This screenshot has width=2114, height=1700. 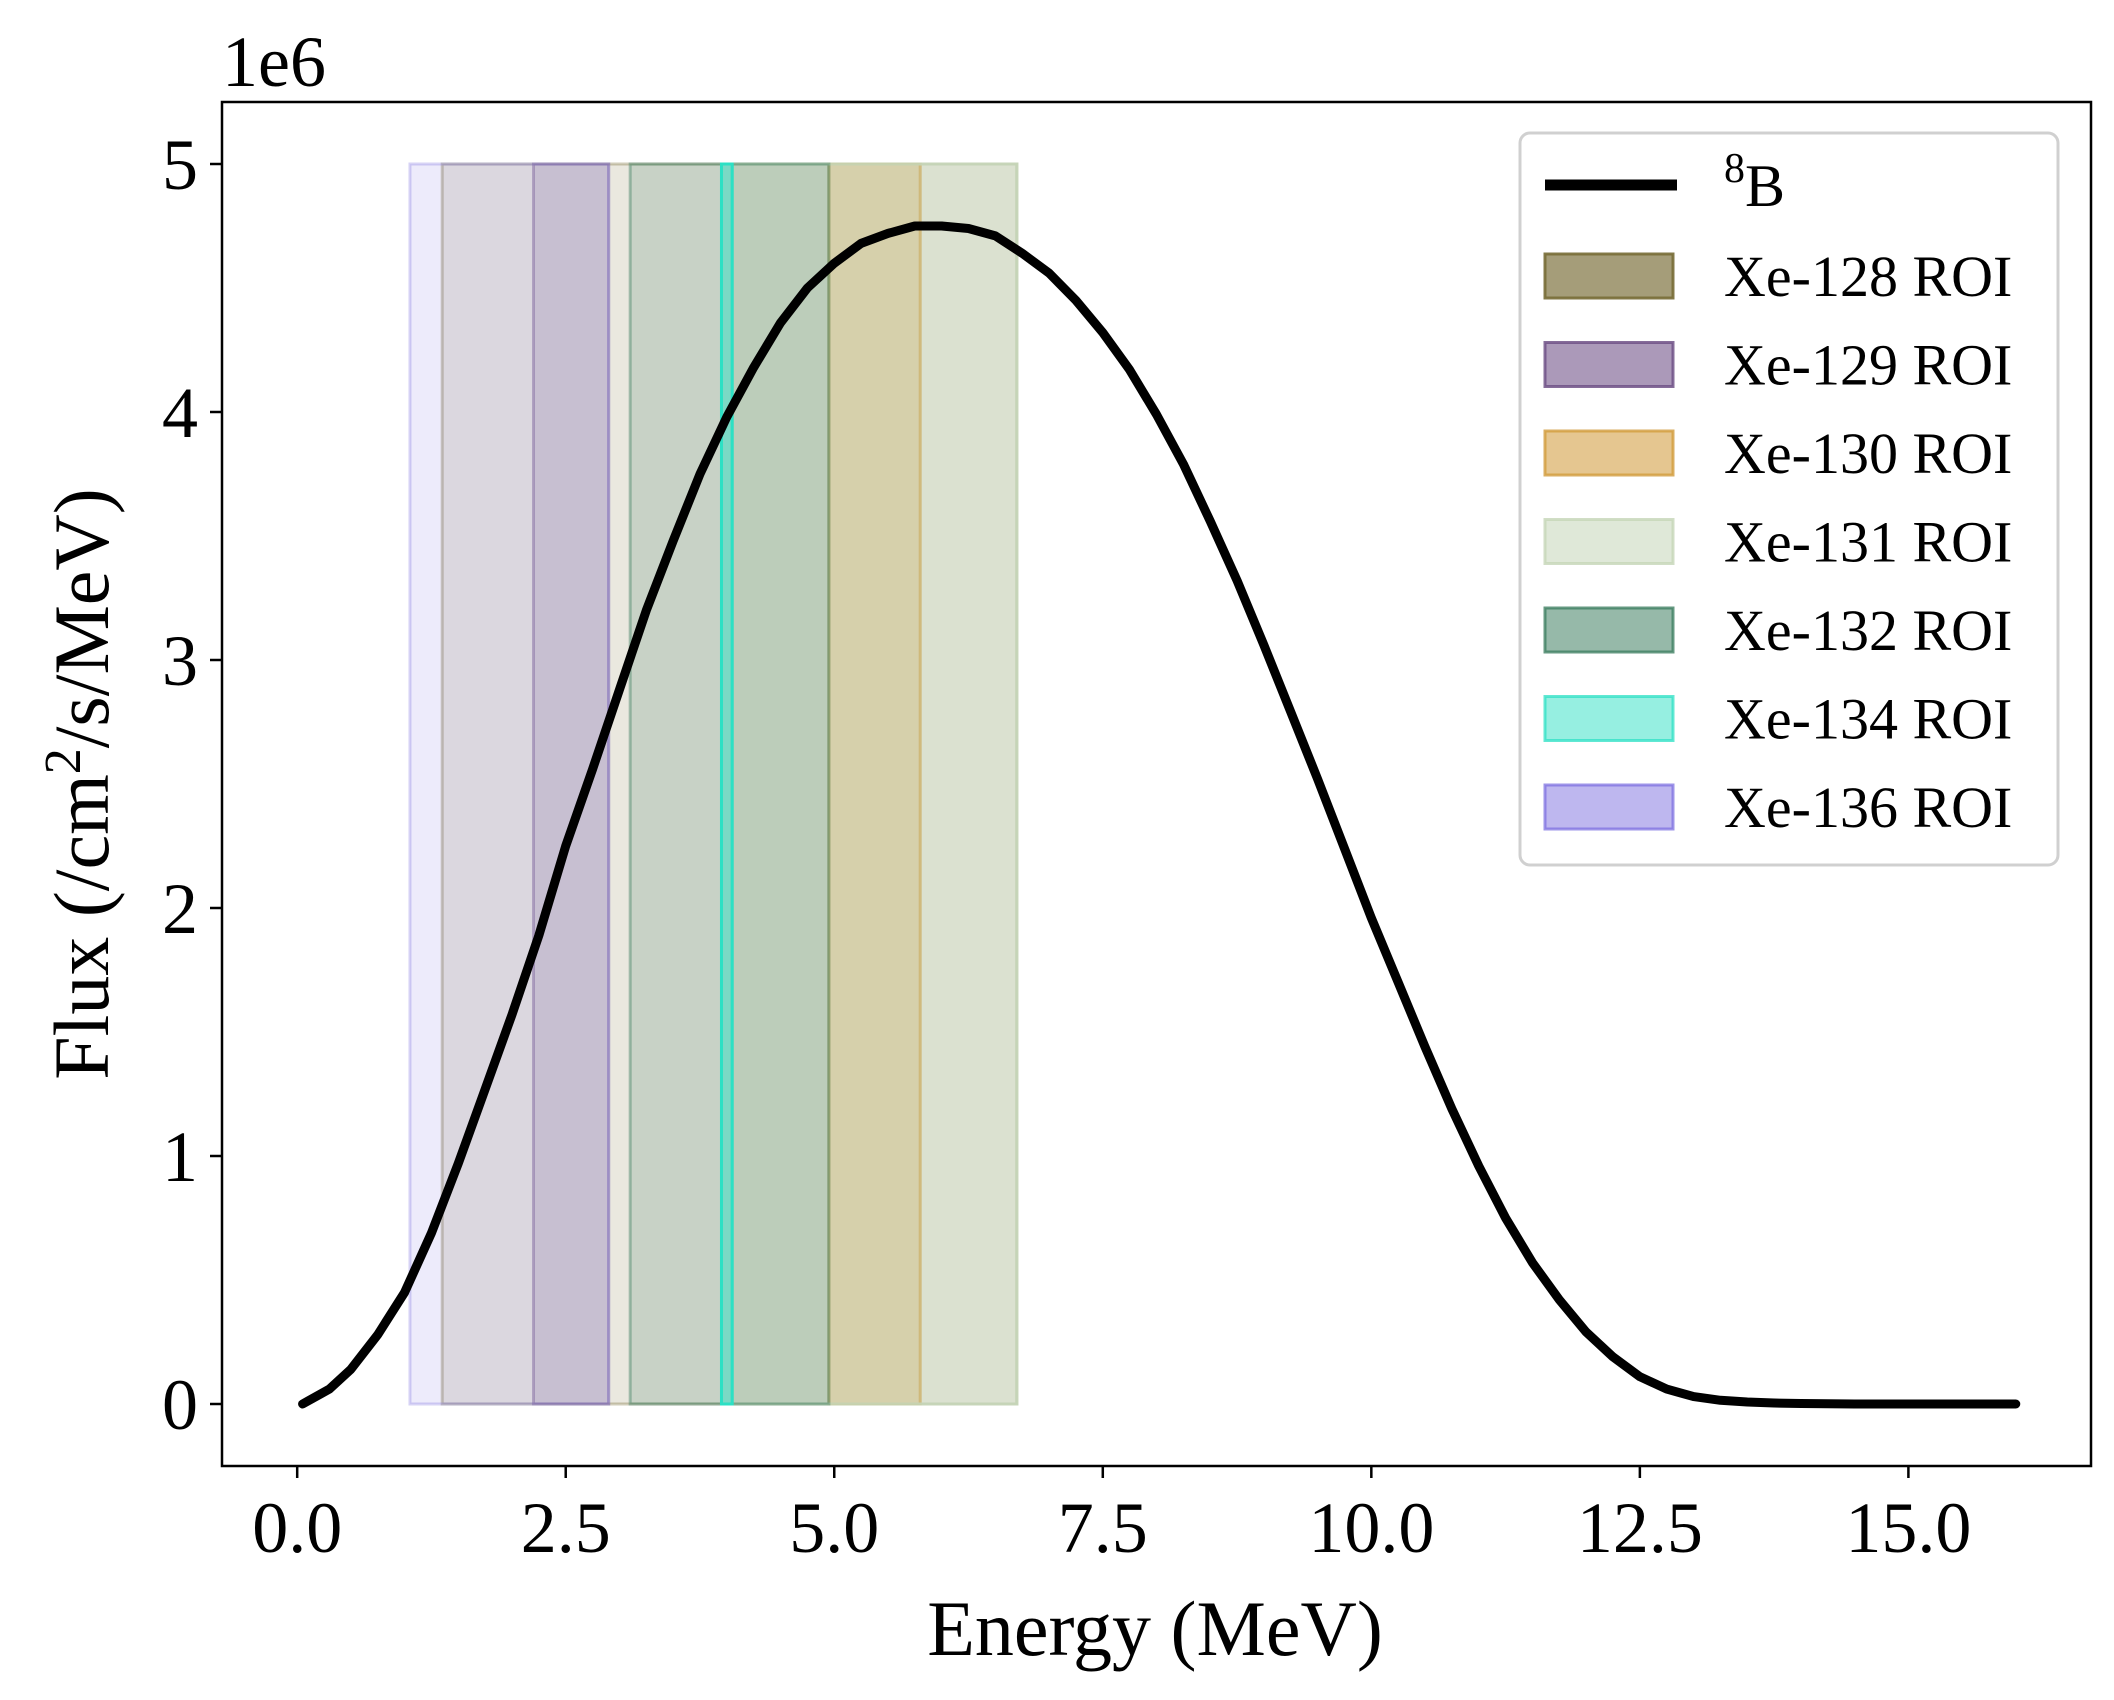 I want to click on legend-label-xe-136-roi: Xe-136 ROI, so click(x=1868, y=807).